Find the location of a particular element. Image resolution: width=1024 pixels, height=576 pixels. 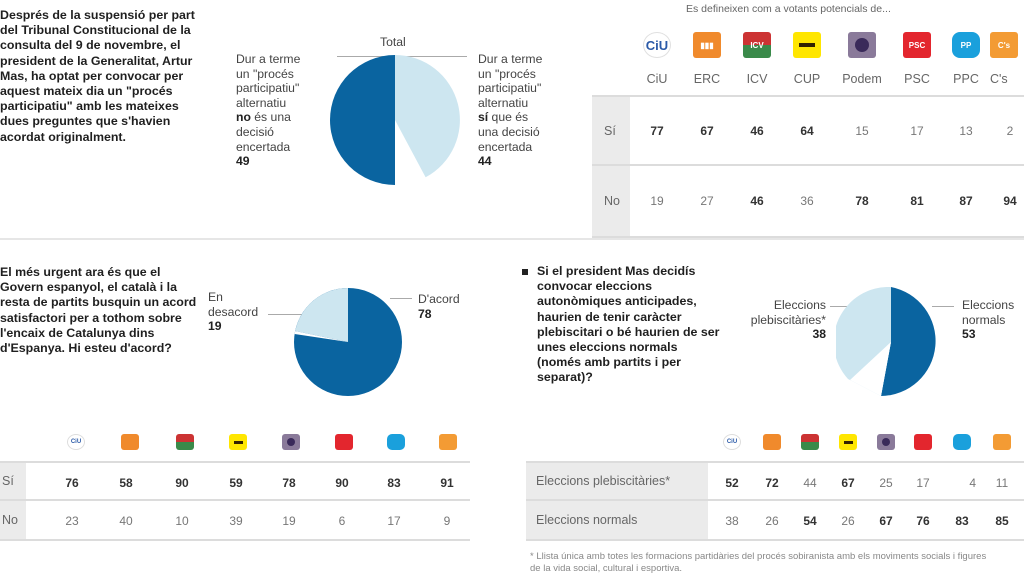

party-col-podem: Podem is located at coordinates (862, 59).